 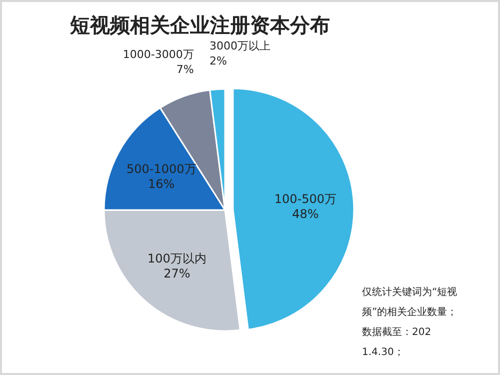 What do you see at coordinates (161, 169) in the screenshot?
I see `slice-label: 500-1000万` at bounding box center [161, 169].